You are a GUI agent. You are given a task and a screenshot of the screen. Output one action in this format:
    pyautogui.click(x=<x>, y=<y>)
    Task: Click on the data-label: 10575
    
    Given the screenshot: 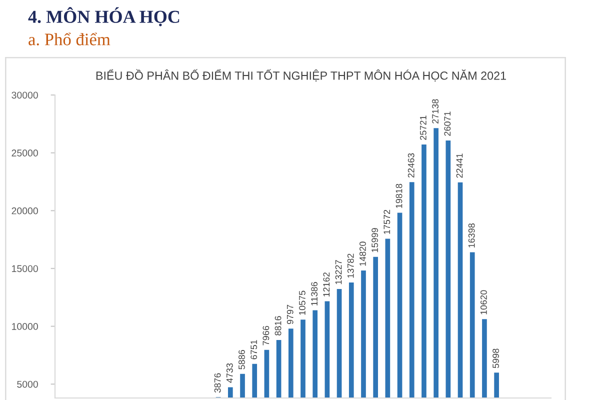 What is the action you would take?
    pyautogui.click(x=302, y=302)
    